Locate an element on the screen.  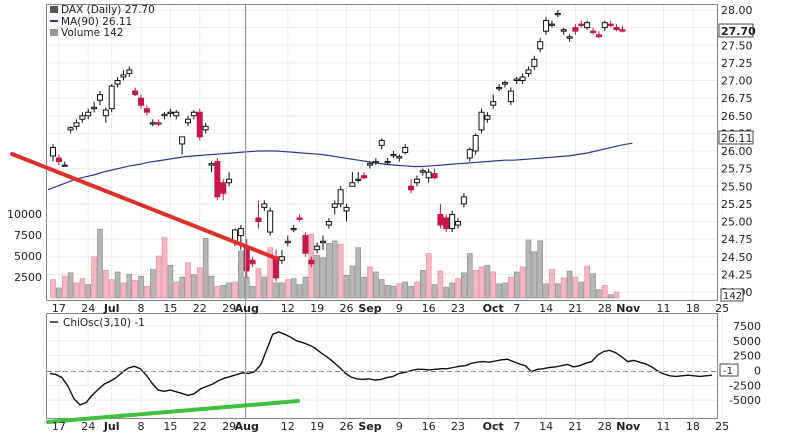
x-tick-label: 19 is located at coordinates (317, 308).